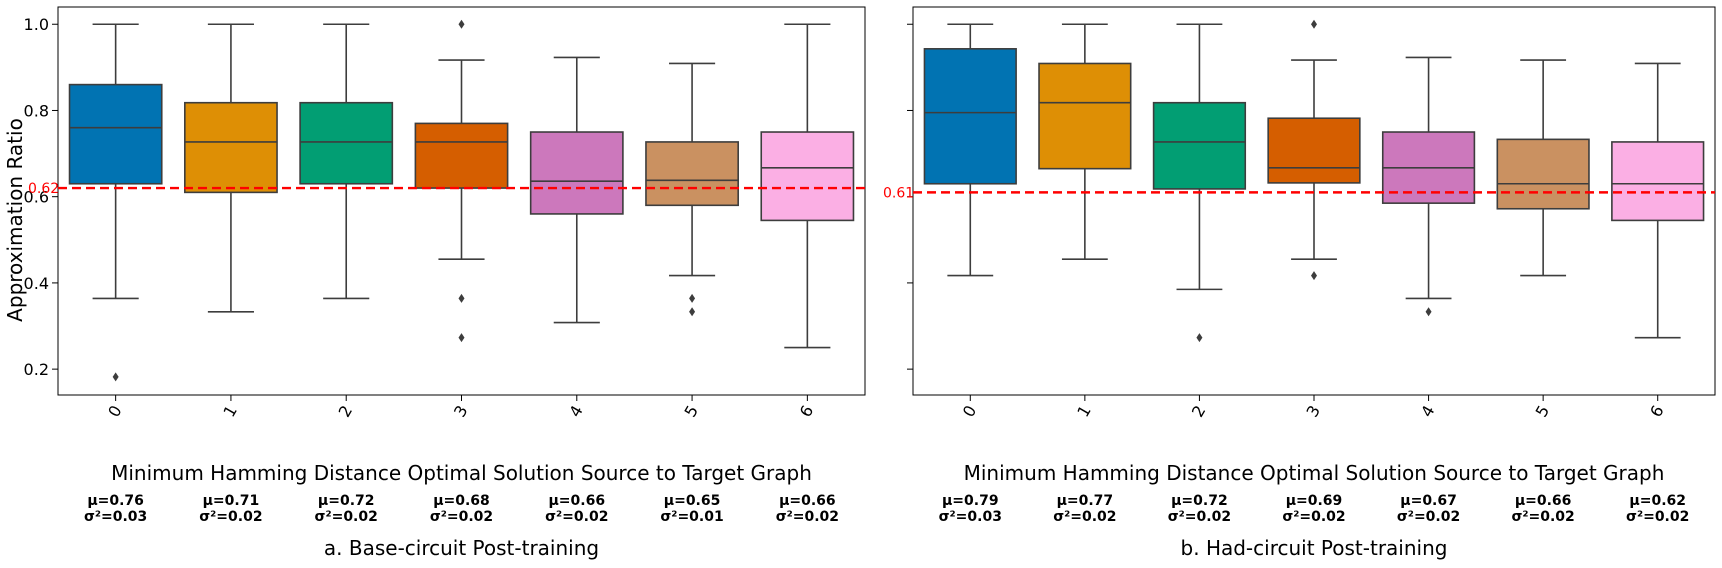  What do you see at coordinates (1085, 501) in the screenshot?
I see `mean-label: μ=0.77` at bounding box center [1085, 501].